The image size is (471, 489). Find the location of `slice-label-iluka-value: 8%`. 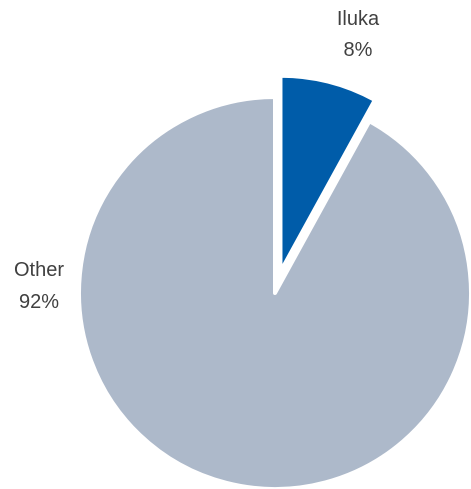

slice-label-iluka-value: 8% is located at coordinates (358, 50).